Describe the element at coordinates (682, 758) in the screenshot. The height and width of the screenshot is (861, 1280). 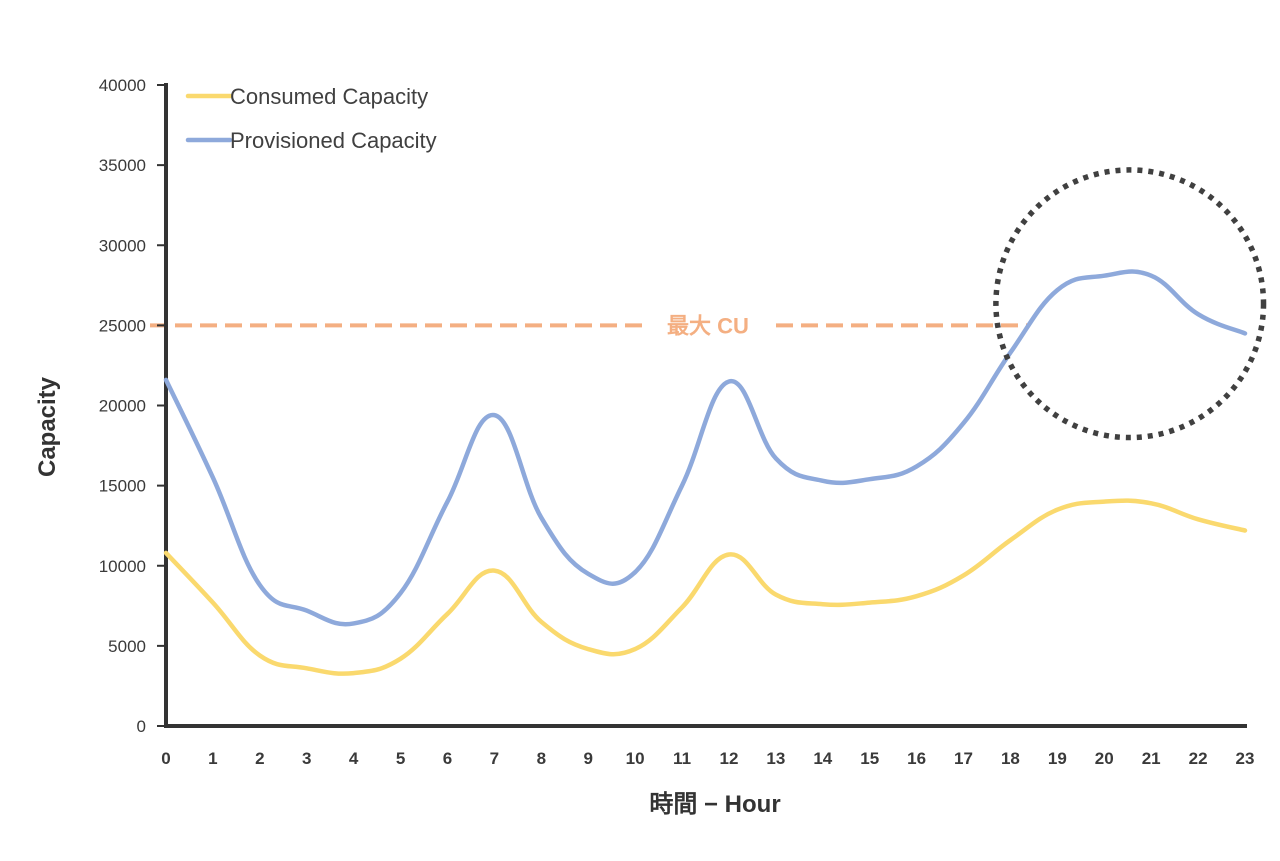
I see `x-tick-label: 11` at that location.